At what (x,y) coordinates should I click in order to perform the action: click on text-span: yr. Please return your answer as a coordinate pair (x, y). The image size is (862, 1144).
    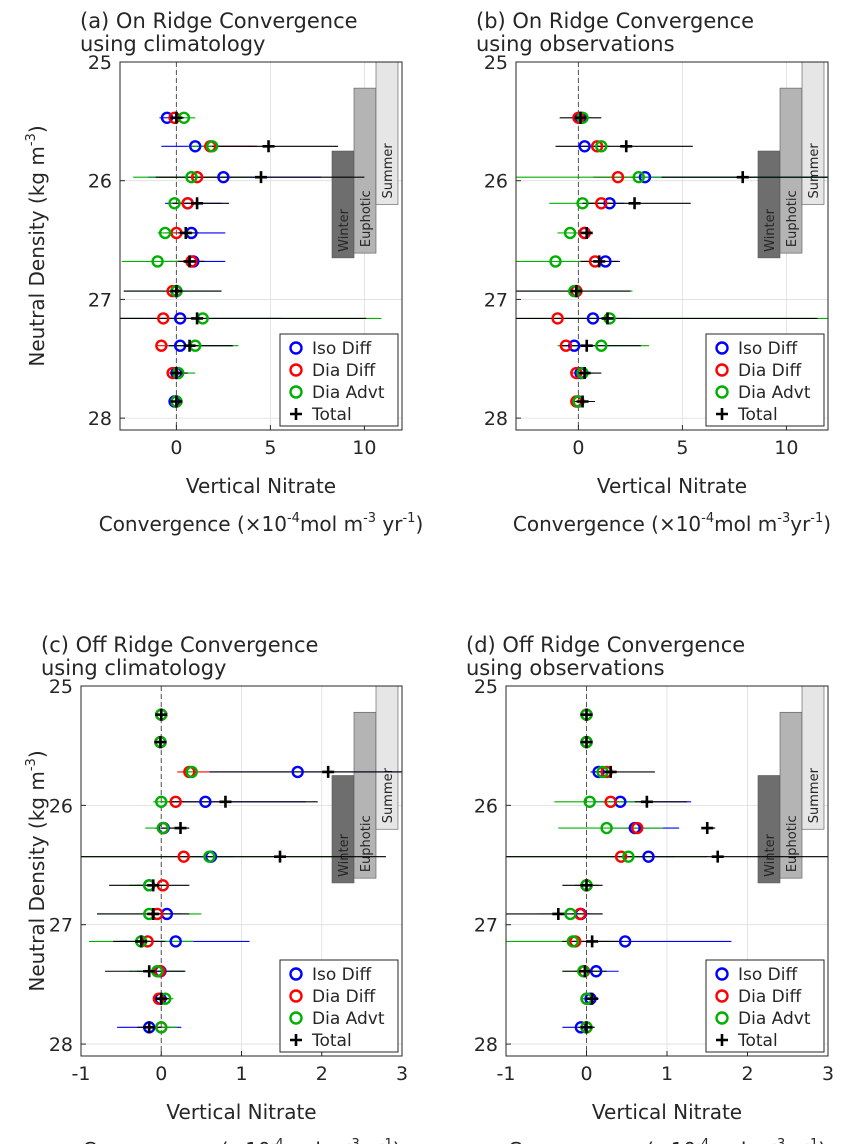
    Looking at the image, I should click on (389, 524).